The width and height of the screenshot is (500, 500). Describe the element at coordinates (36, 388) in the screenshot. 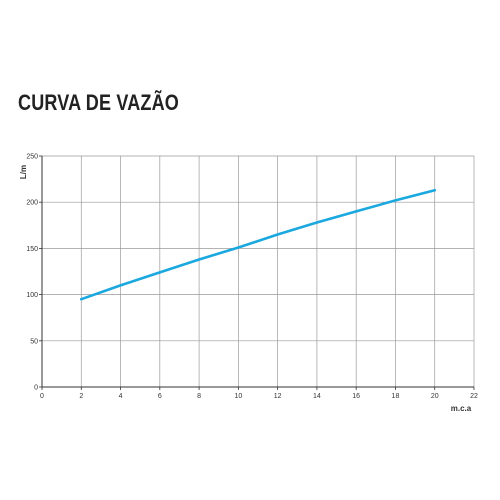

I see `y-tick-label: 0` at that location.